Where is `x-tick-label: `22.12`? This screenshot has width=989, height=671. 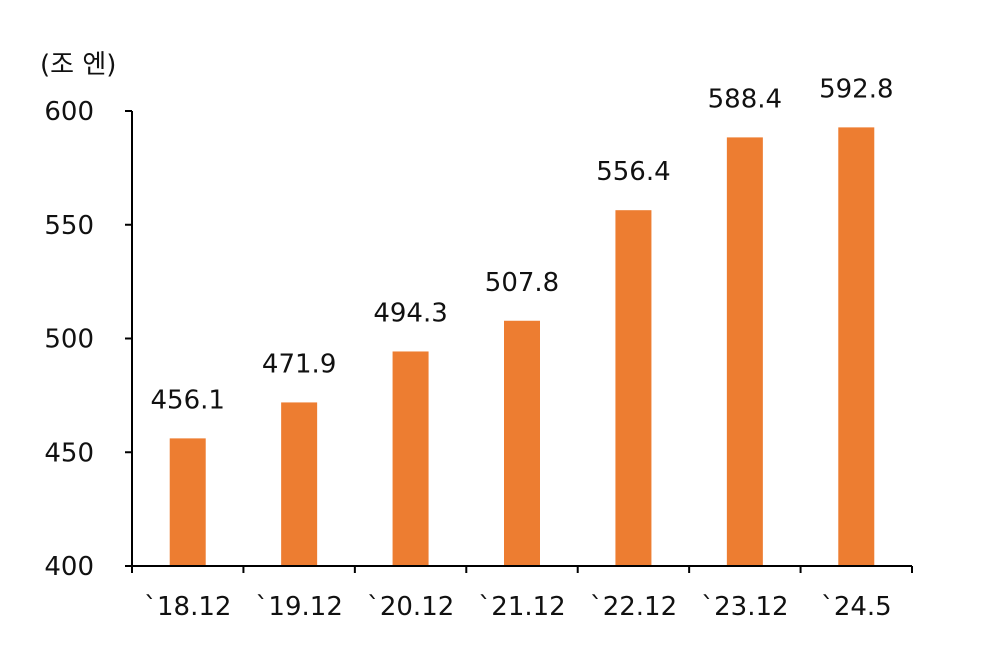
x-tick-label: `22.12 is located at coordinates (633, 607).